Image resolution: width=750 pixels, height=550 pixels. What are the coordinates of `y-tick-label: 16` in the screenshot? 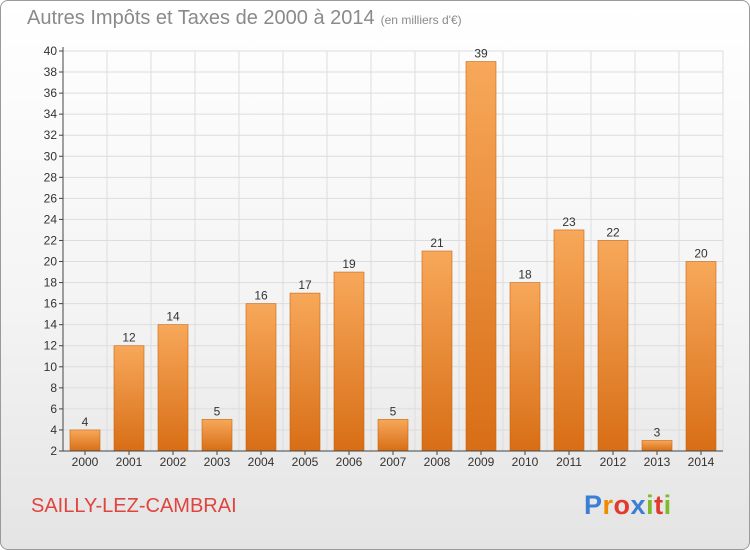 It's located at (51, 304).